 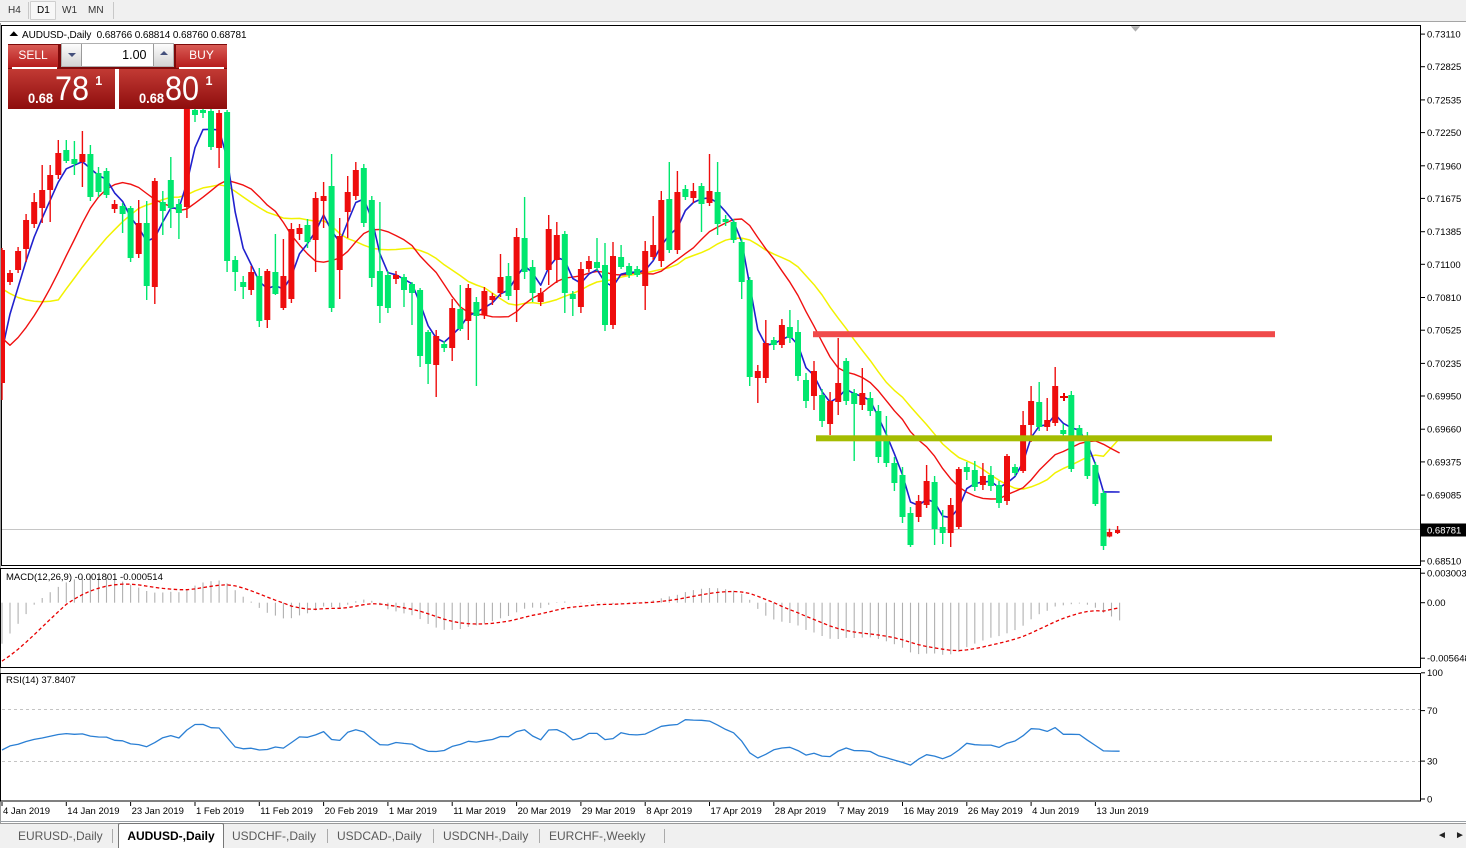 I want to click on svg-text: 1 Mar 2019, so click(x=413, y=811).